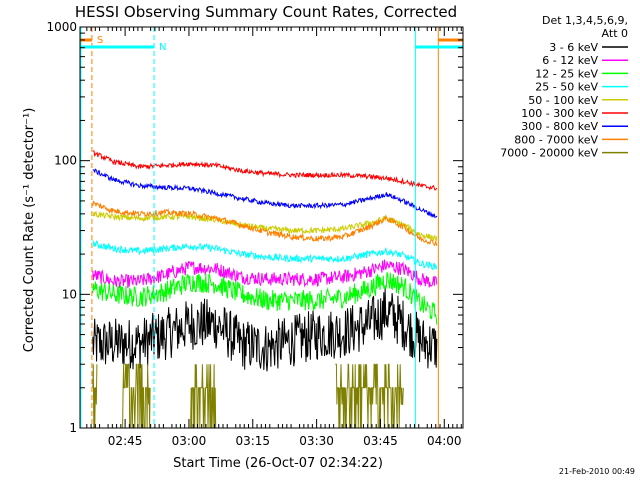 This screenshot has height=480, width=640. I want to click on legend-label-2: 12 - 25 keV, so click(566, 73).